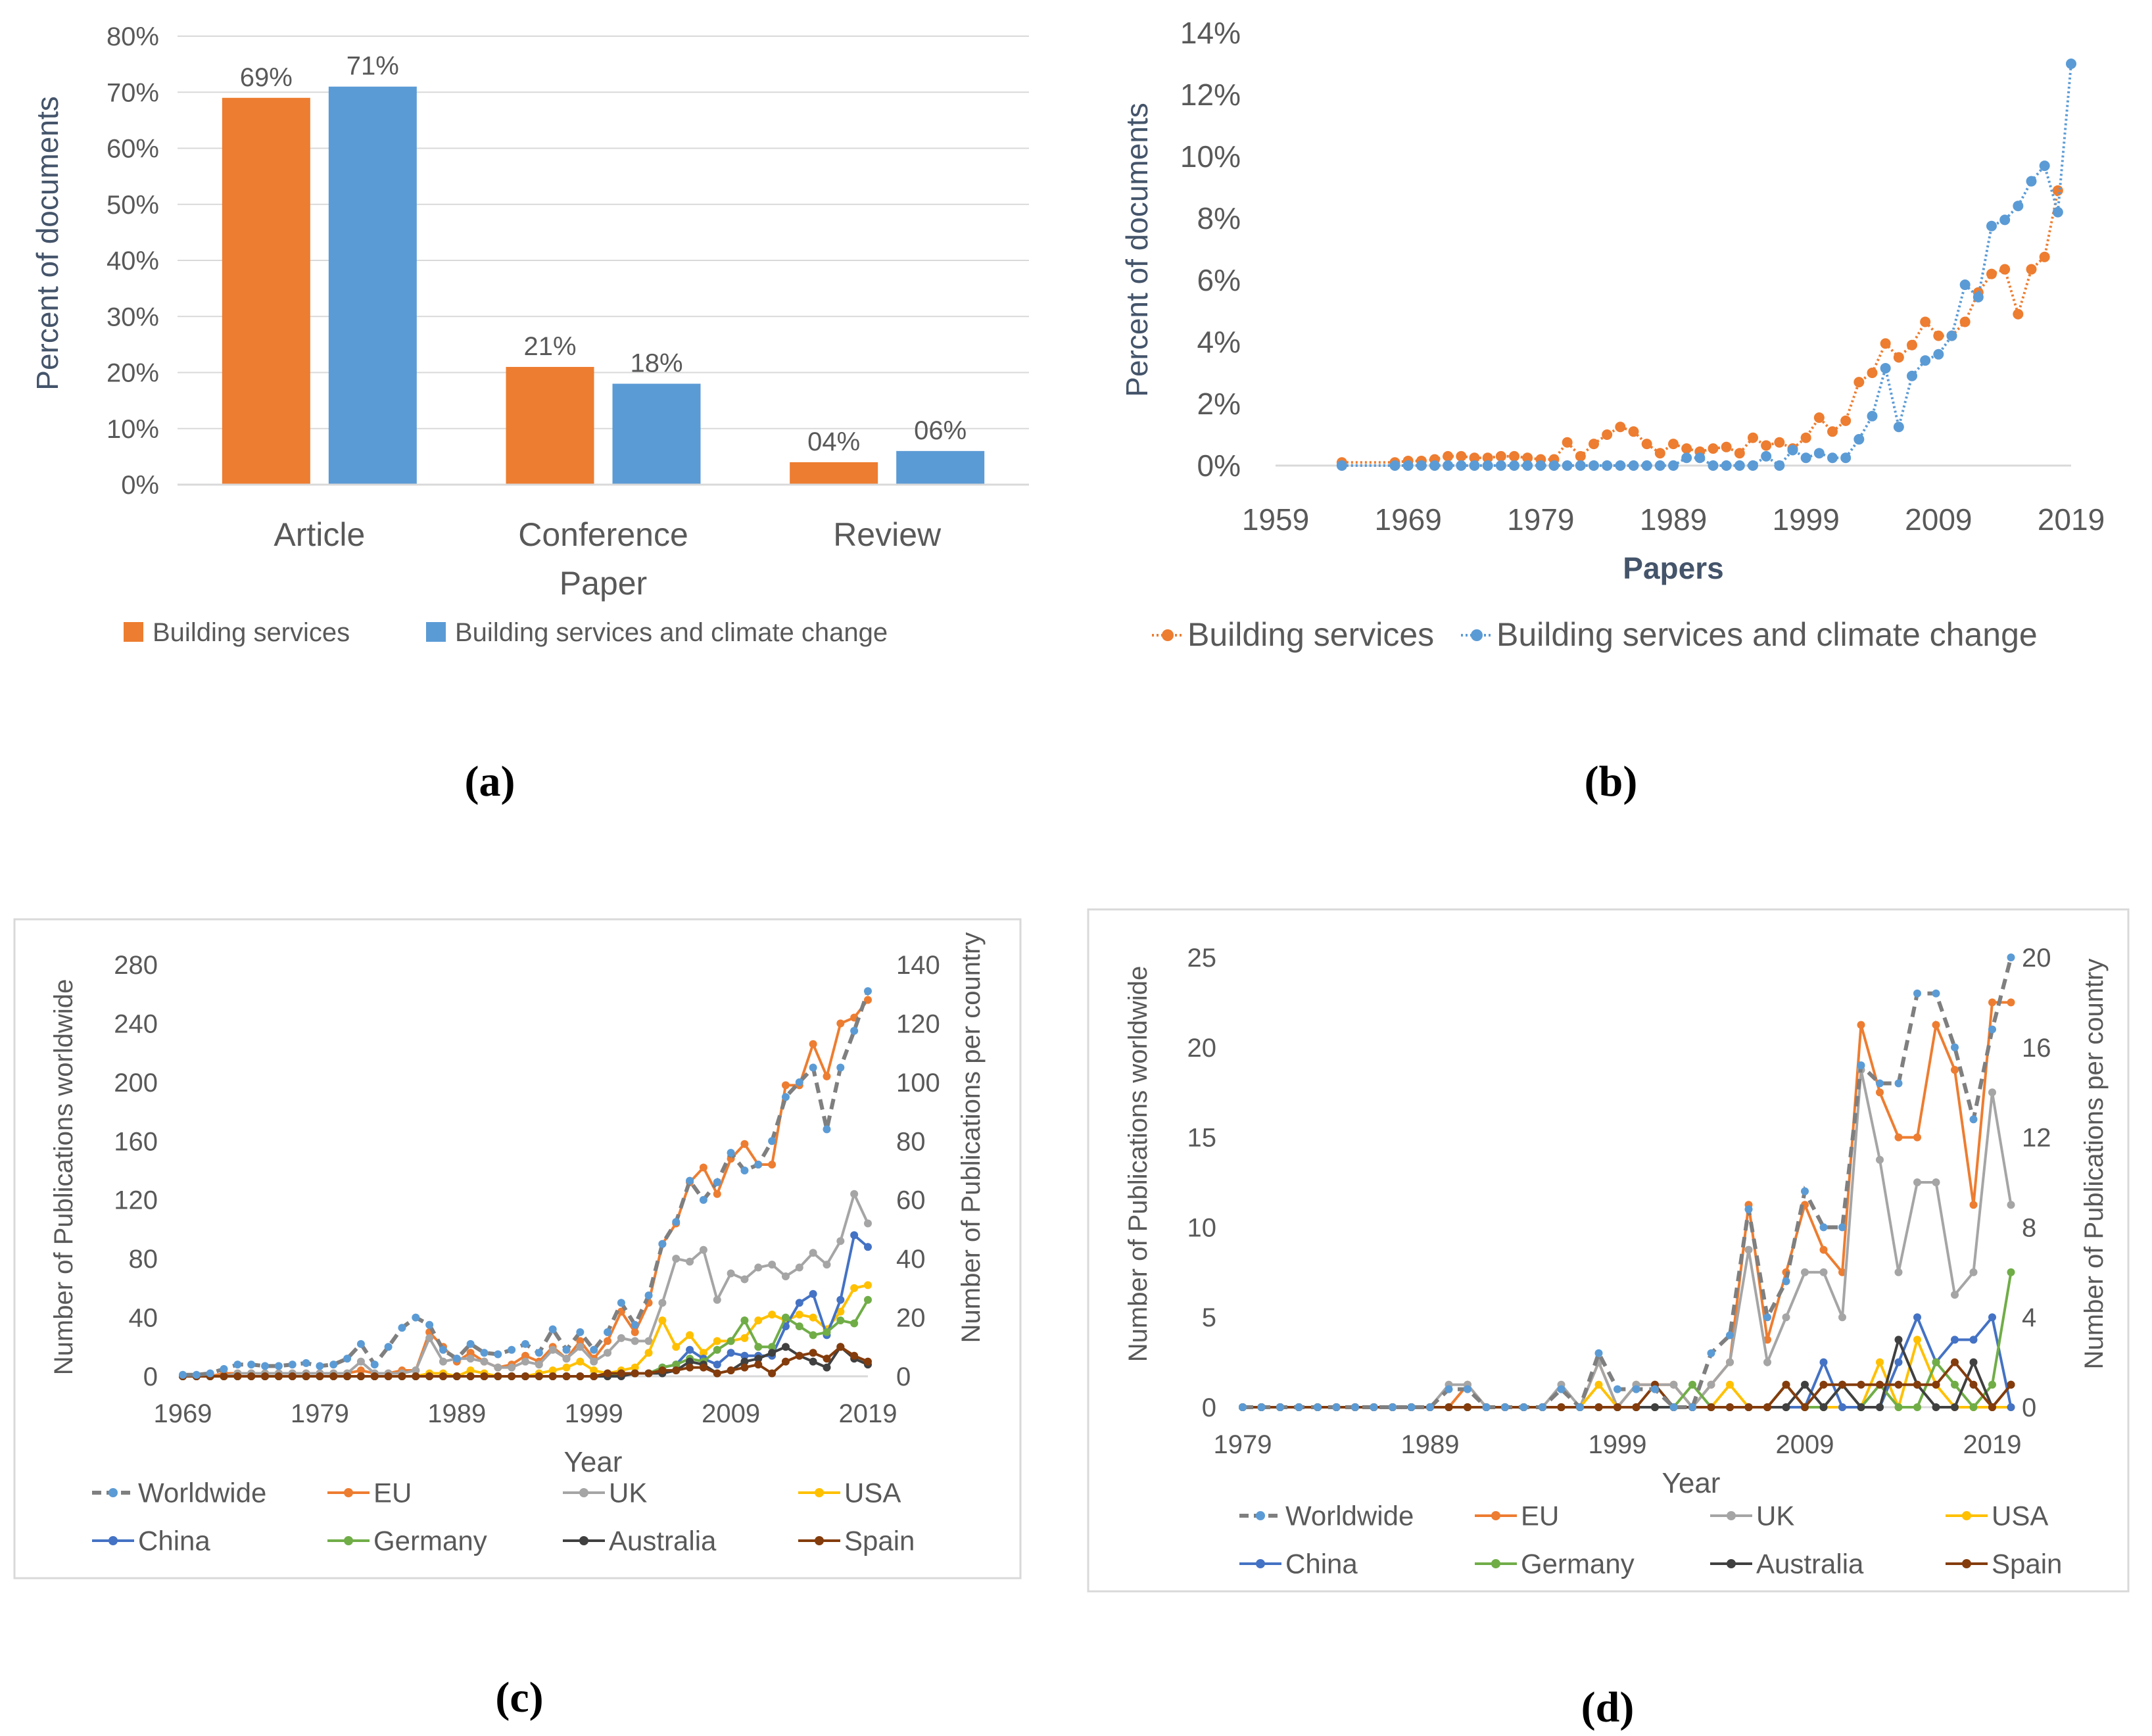  I want to click on chart-c-y2tick: 60, so click(911, 1200).